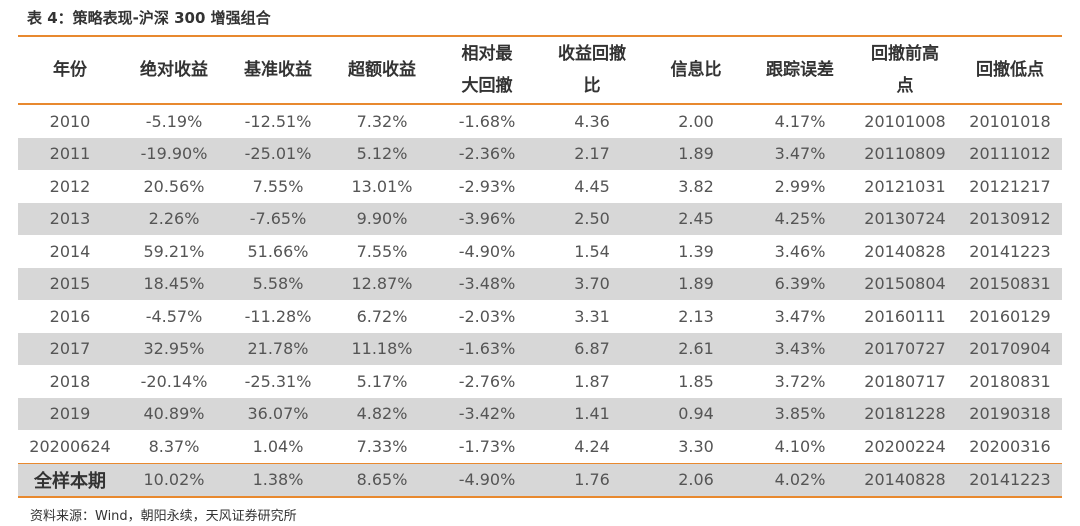 This screenshot has width=1080, height=526. What do you see at coordinates (592, 480) in the screenshot?
I see `table-cell: 1.76` at bounding box center [592, 480].